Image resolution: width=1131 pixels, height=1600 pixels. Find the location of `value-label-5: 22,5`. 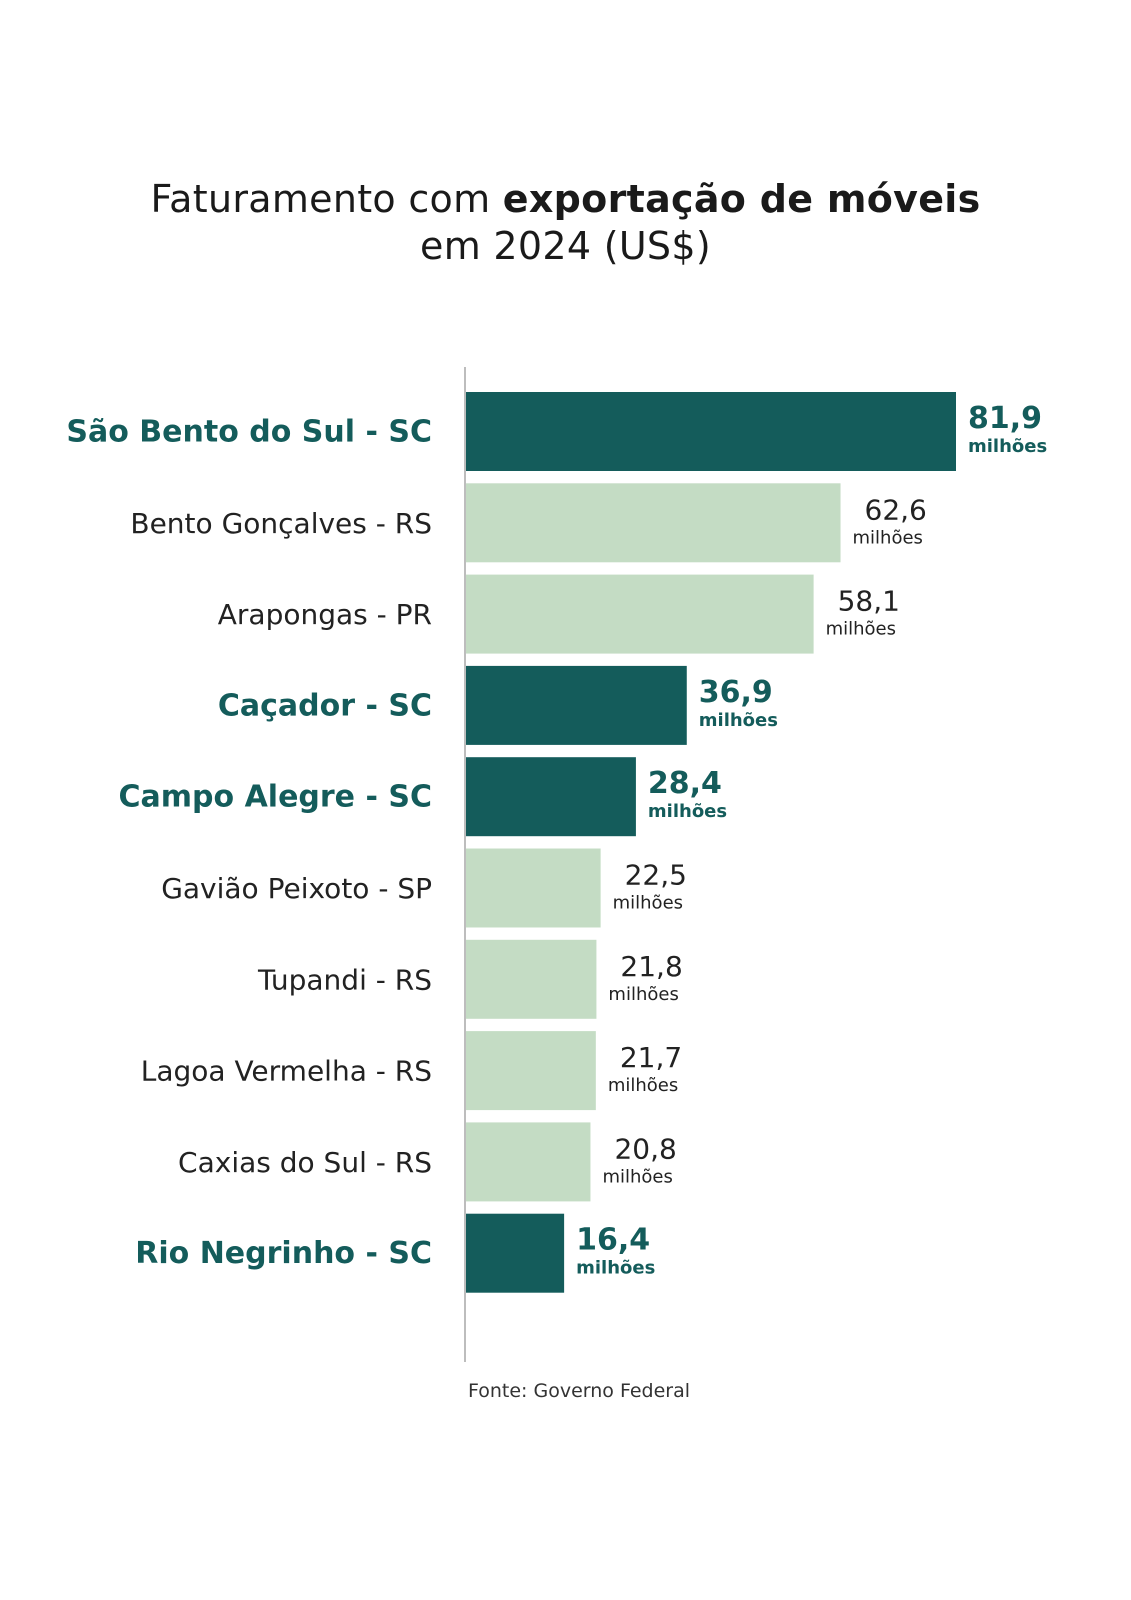

value-label-5: 22,5 is located at coordinates (656, 875).